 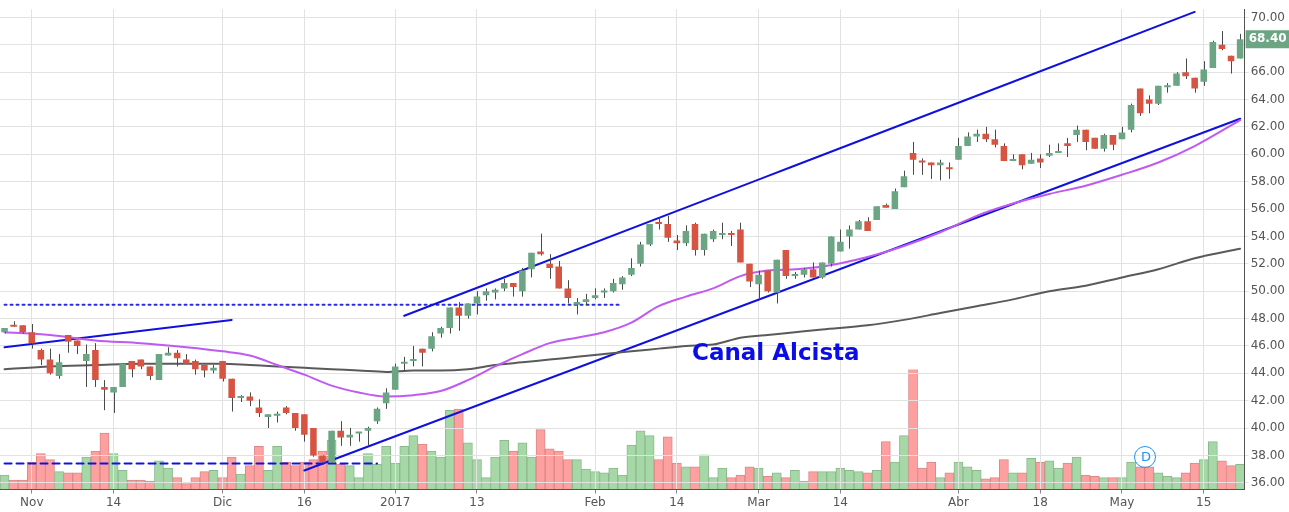 What do you see at coordinates (1267, 38) in the screenshot?
I see `annotation: 68.40` at bounding box center [1267, 38].